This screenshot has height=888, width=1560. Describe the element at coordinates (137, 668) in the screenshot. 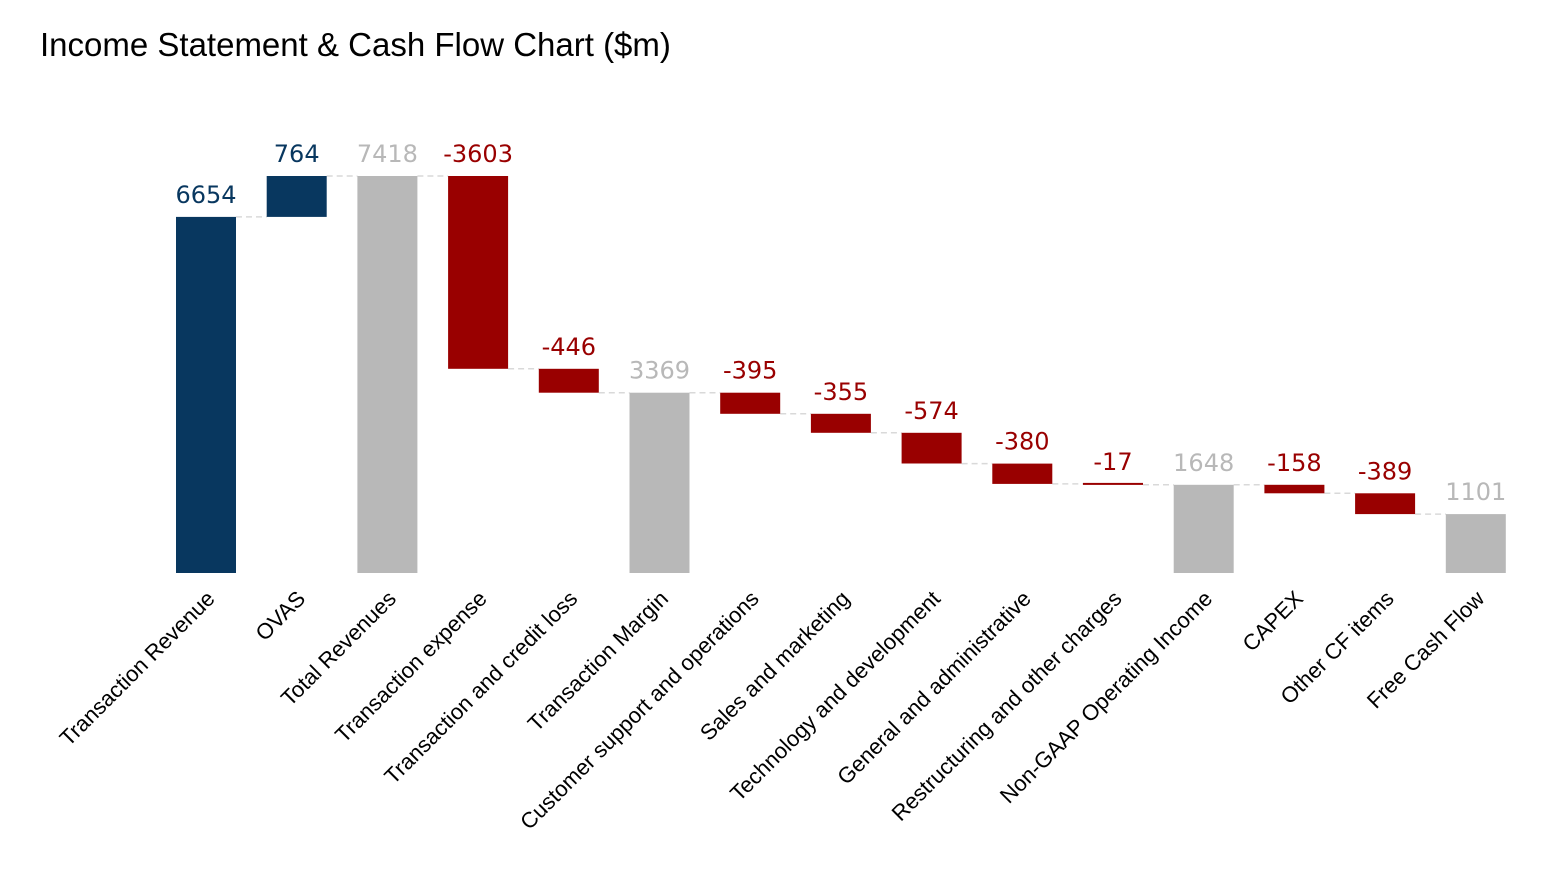

I see `category-label-0: Transaction Revenue` at that location.